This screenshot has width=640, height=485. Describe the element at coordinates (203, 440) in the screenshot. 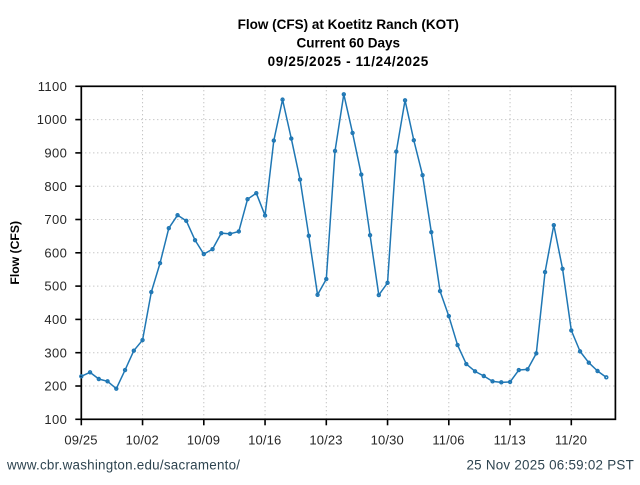

I see `svg-text: 10/09` at that location.